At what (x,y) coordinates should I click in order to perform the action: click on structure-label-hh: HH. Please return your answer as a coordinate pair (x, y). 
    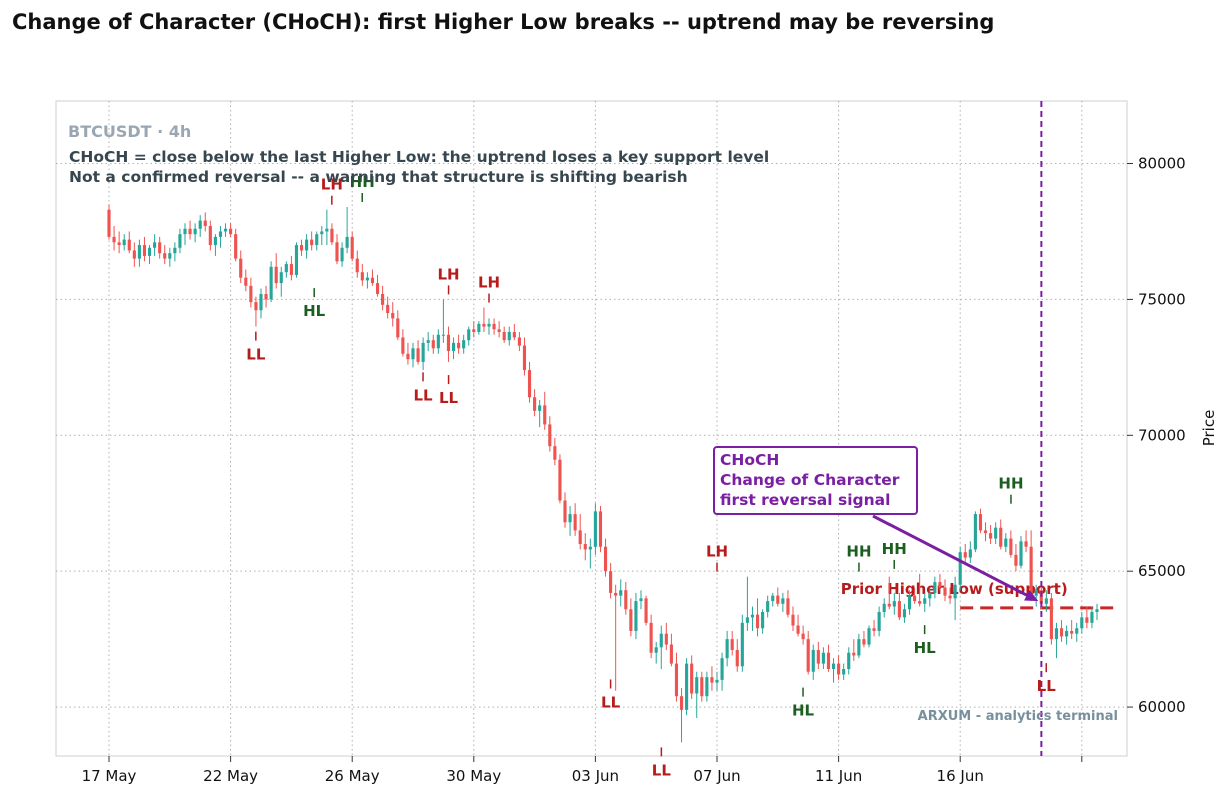
    Looking at the image, I should click on (859, 557).